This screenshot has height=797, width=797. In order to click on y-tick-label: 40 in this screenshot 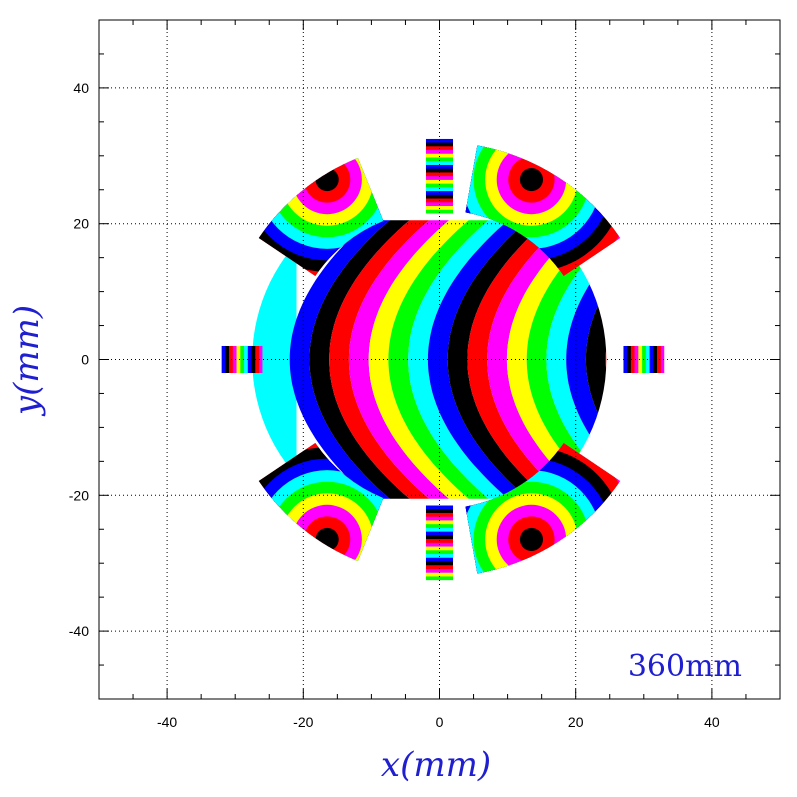, I will do `click(81, 88)`.